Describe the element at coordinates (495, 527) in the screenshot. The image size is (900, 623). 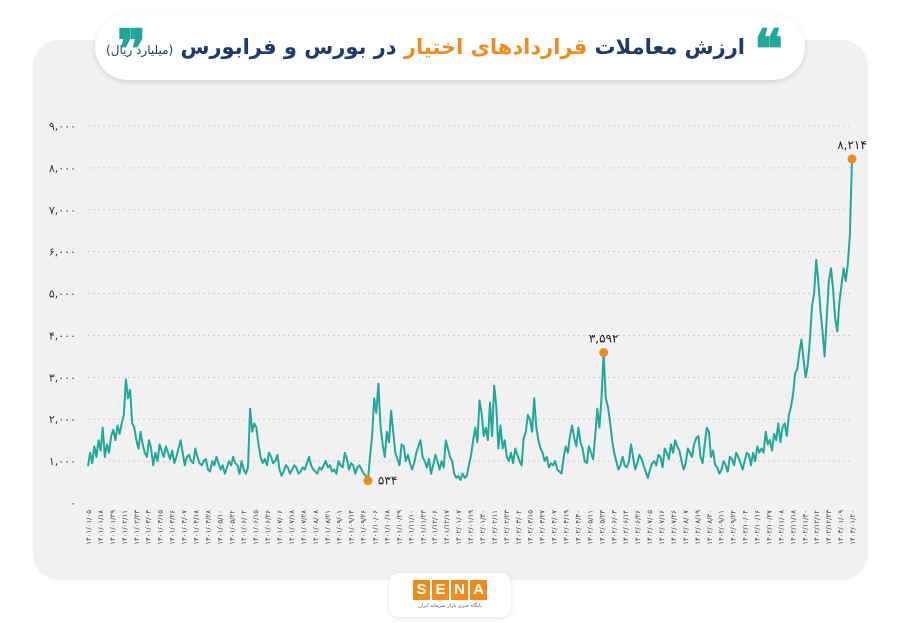
I see `x-tick-label: ۱۴۰۲/۰۲/۱۱` at that location.